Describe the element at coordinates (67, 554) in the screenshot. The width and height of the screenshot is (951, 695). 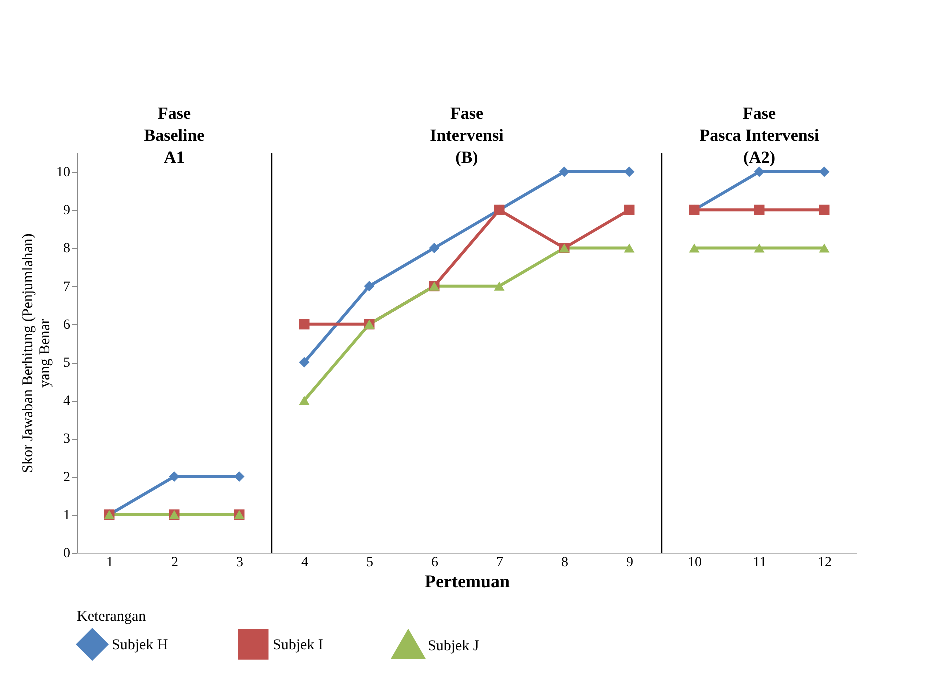
I see `y-tick-label: 0` at that location.